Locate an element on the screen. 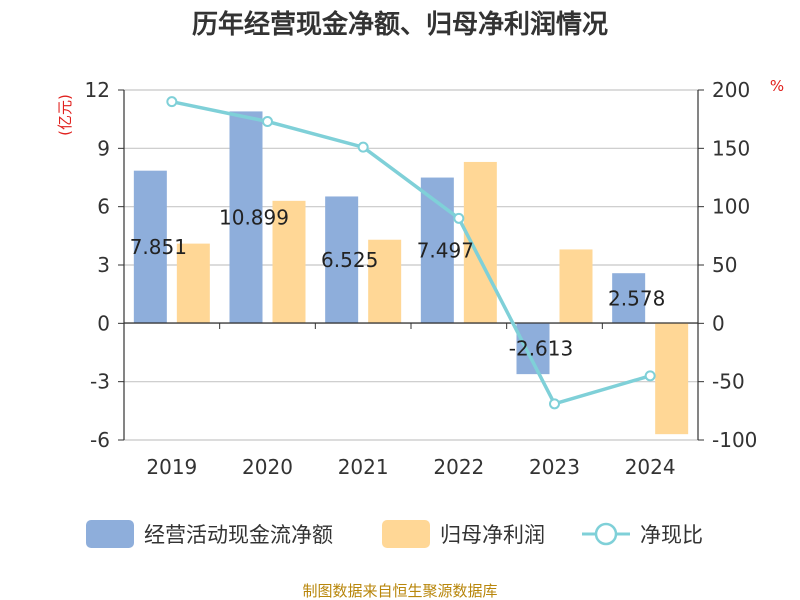 The width and height of the screenshot is (800, 600). y-right-tick-label: 150 is located at coordinates (731, 148).